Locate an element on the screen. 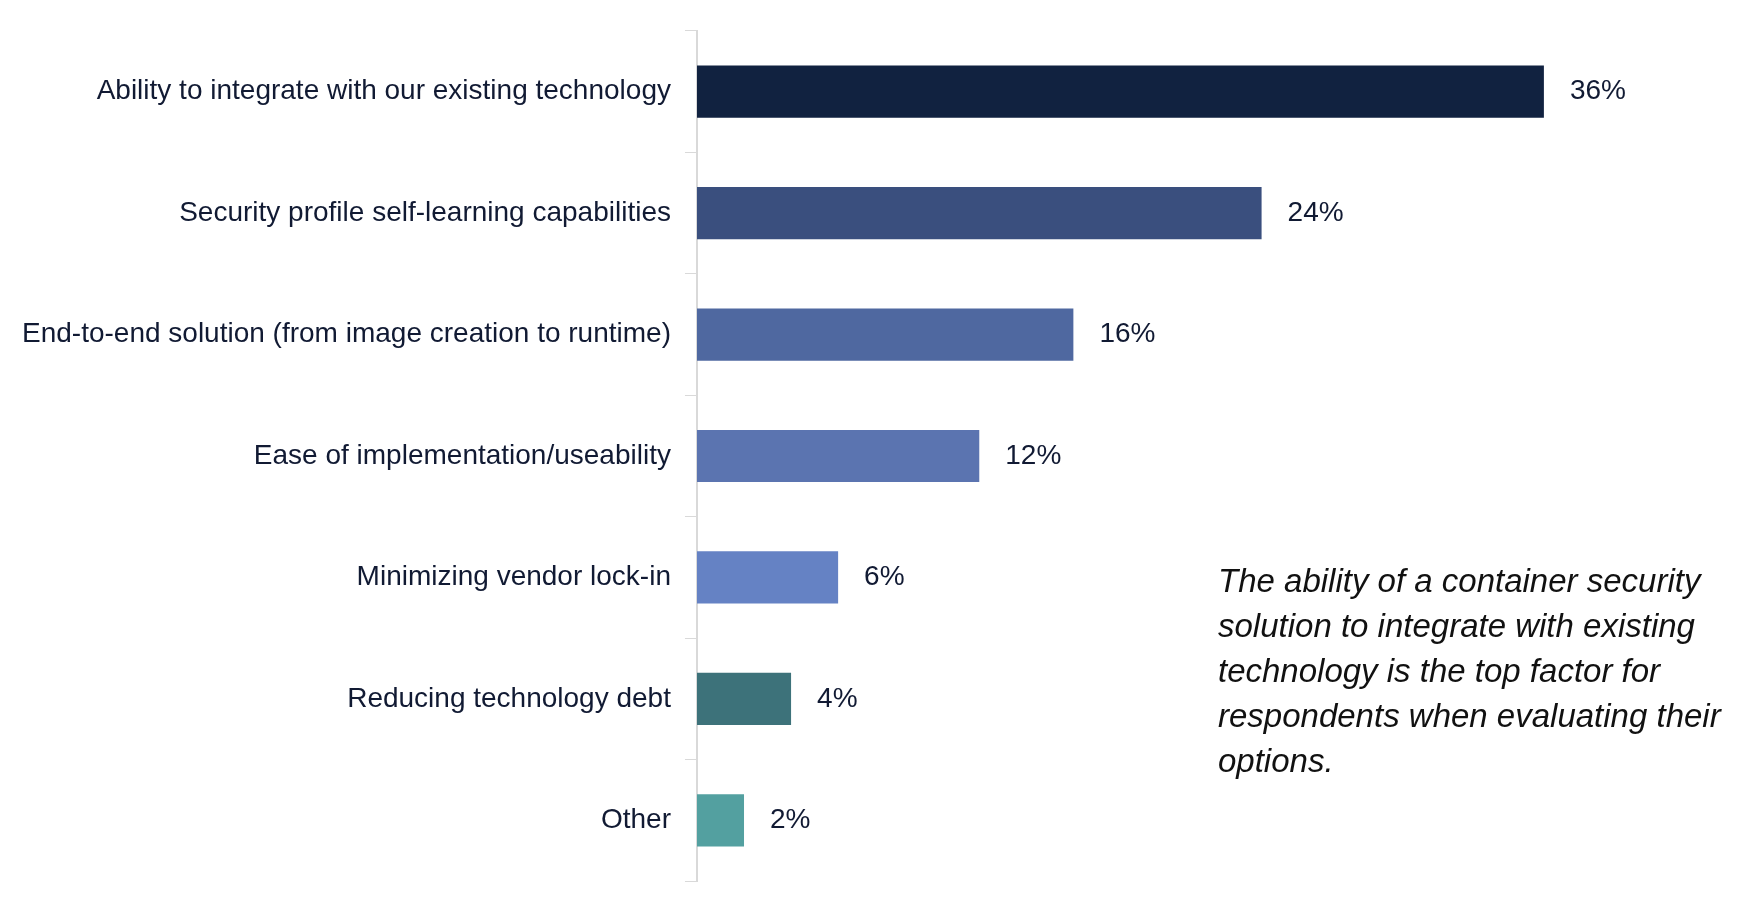  y-tick-label: Minimizing vendor lock-in is located at coordinates (513, 576).